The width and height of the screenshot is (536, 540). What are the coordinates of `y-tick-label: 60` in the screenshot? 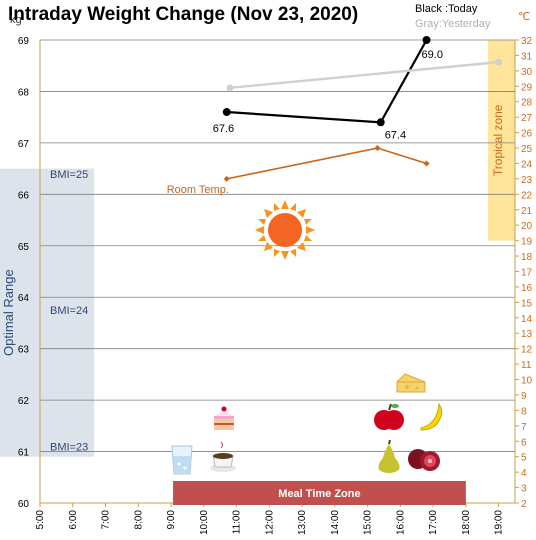 It's located at (24, 504).